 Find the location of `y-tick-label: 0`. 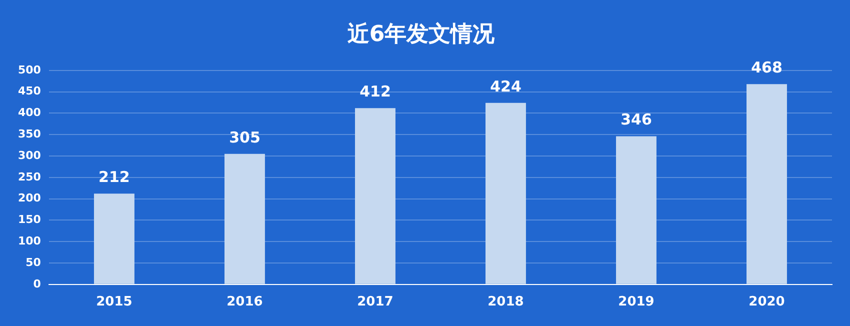

y-tick-label: 0 is located at coordinates (37, 283).